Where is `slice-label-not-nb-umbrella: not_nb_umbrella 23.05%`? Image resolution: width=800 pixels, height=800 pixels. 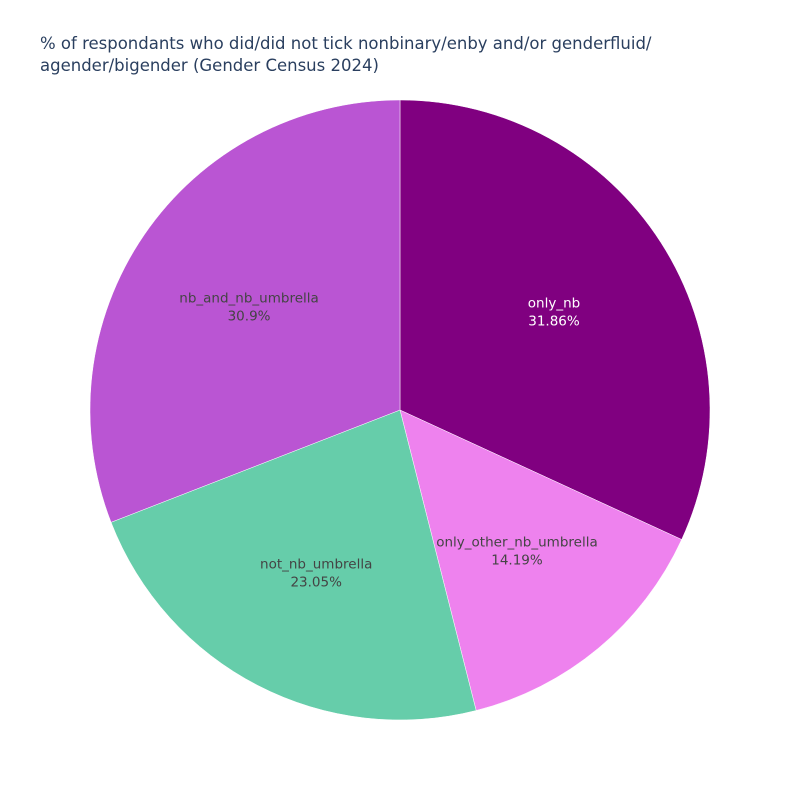 slice-label-not-nb-umbrella: not_nb_umbrella 23.05% is located at coordinates (316, 574).